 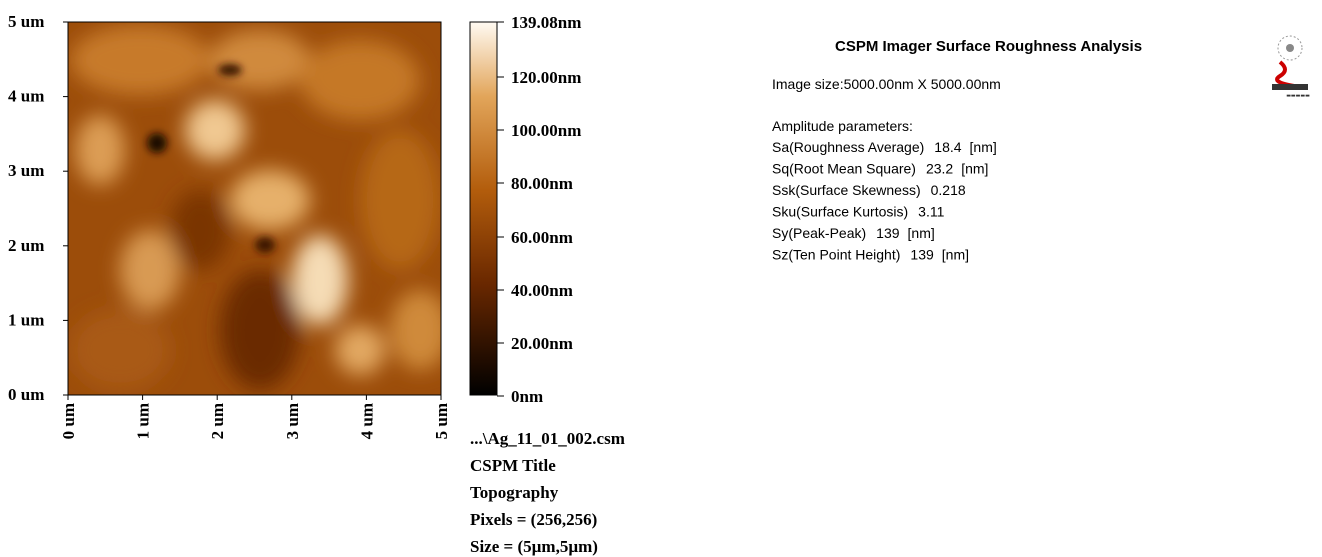 What do you see at coordinates (547, 438) in the screenshot?
I see `file-info: ...\Ag_11_01_002.csm` at bounding box center [547, 438].